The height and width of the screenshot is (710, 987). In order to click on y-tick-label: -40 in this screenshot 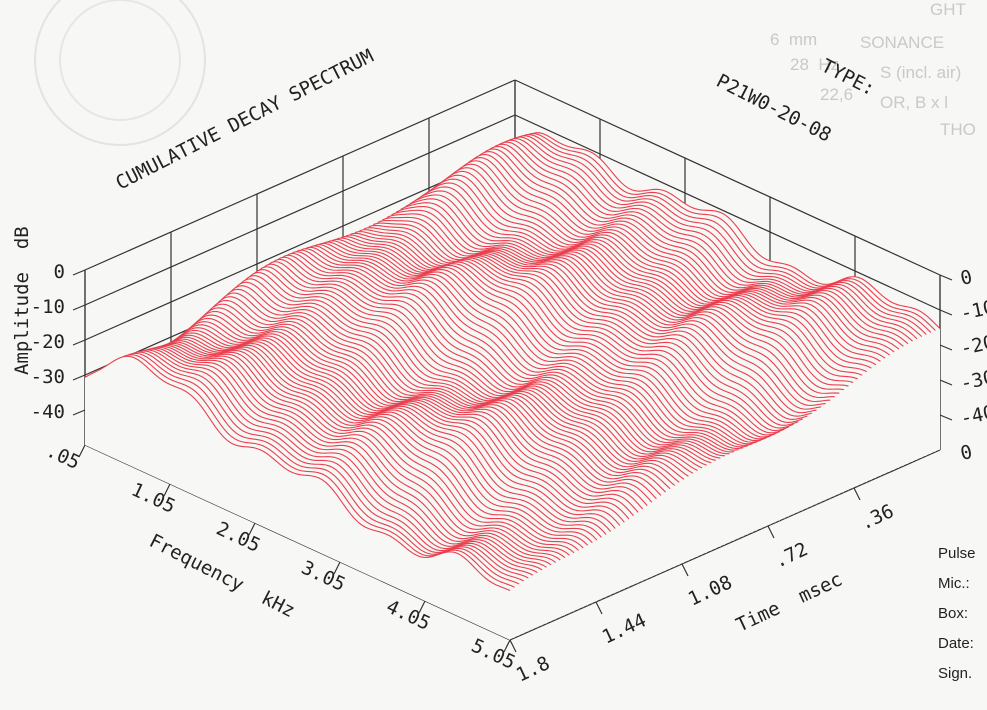, I will do `click(48, 412)`.